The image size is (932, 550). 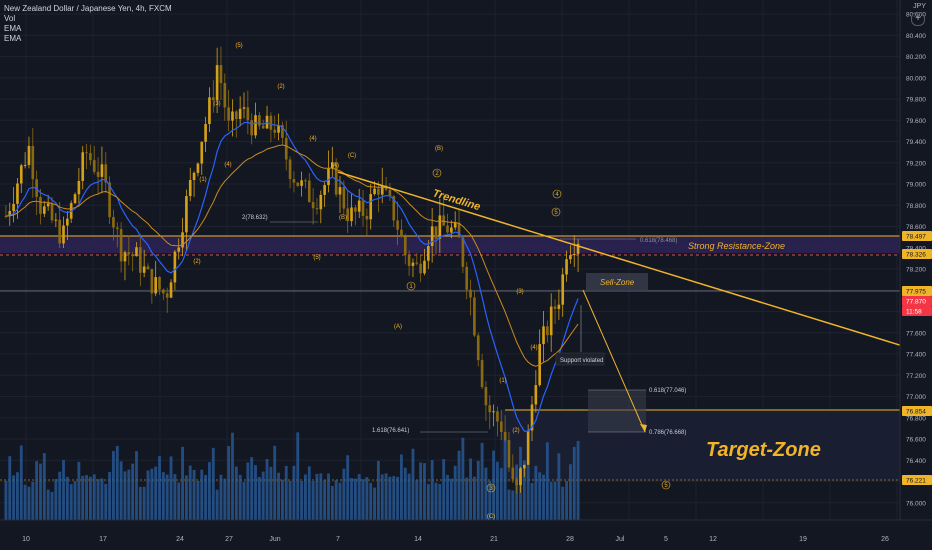 I want to click on wave-label: (2), so click(x=280, y=87).